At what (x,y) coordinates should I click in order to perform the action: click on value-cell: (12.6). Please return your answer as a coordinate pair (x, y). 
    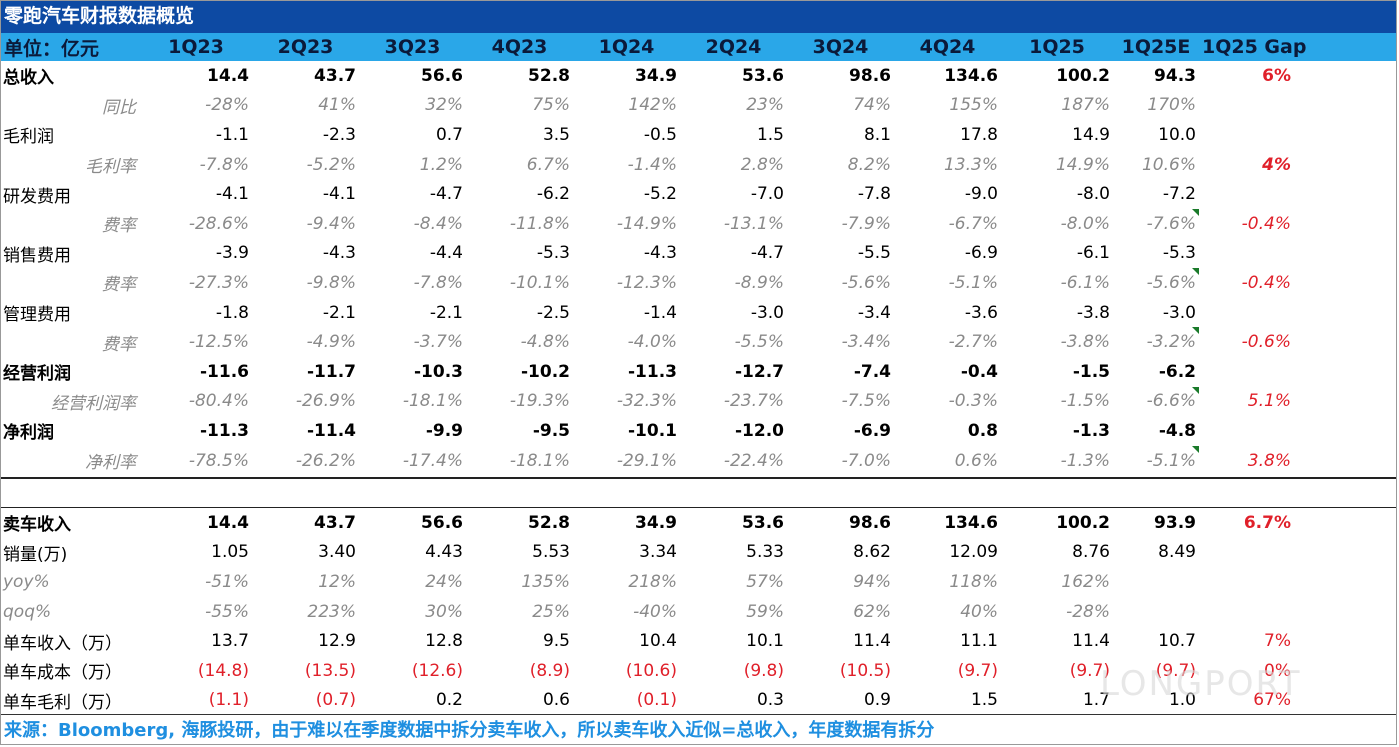
    Looking at the image, I should click on (437, 670).